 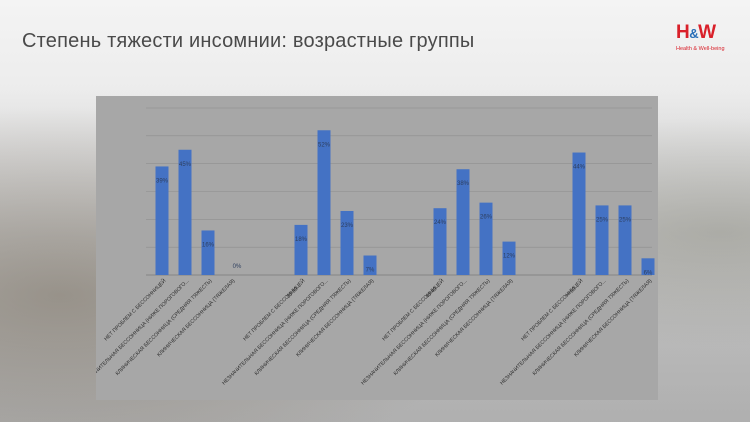 I want to click on data-label: 16%, so click(x=208, y=245).